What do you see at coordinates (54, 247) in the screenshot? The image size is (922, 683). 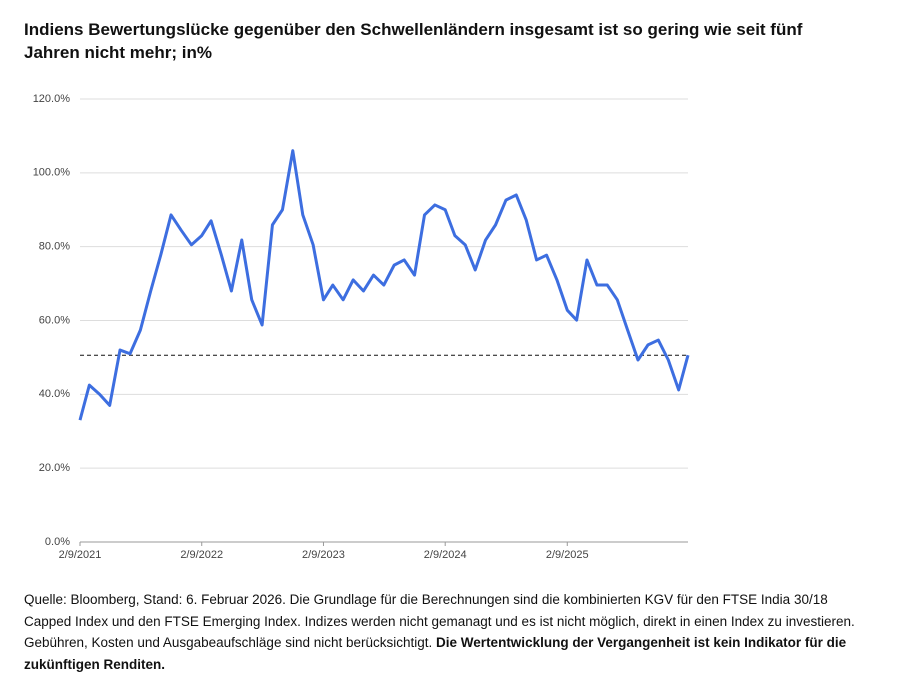 I see `y-tick-label: 80.0%` at bounding box center [54, 247].